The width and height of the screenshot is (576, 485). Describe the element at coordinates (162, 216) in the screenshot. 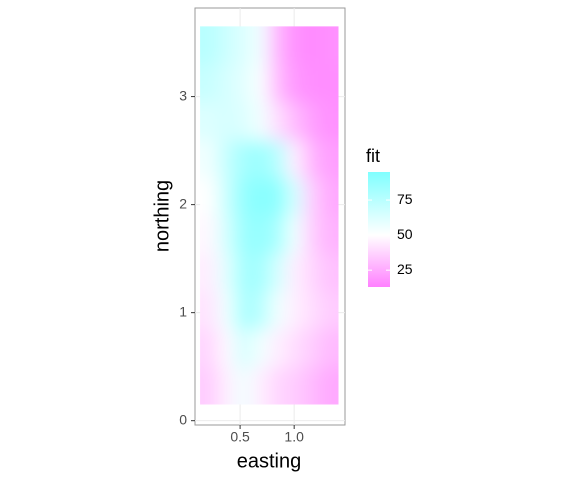

I see `y-axis-title: northing` at that location.